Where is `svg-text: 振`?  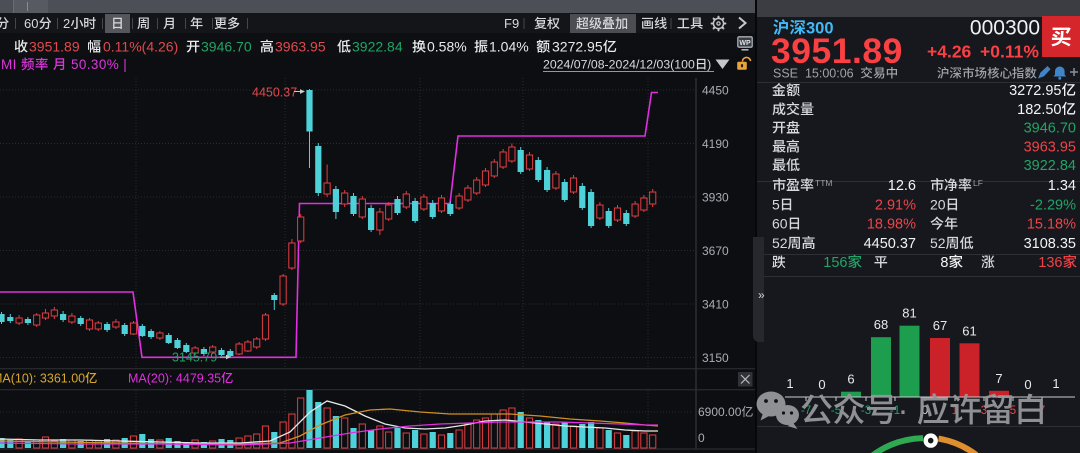
svg-text: 振 is located at coordinates (481, 47).